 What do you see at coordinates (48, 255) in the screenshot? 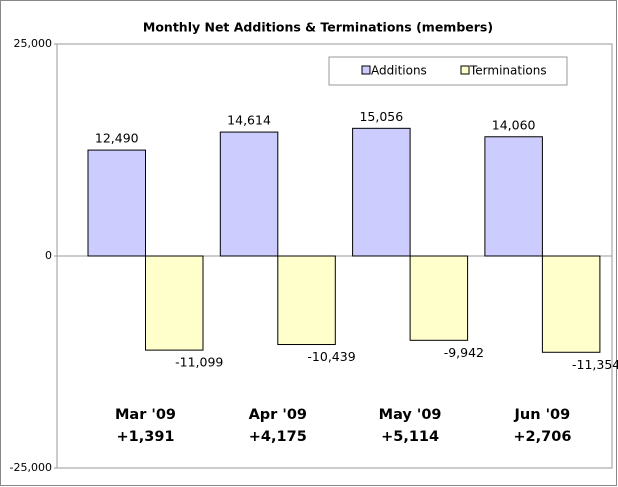
I see `y-tick-label: 0` at bounding box center [48, 255].